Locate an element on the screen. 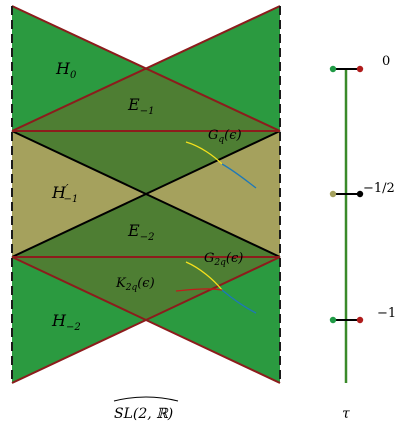  region-h1p-fill-right is located at coordinates (213, 194).